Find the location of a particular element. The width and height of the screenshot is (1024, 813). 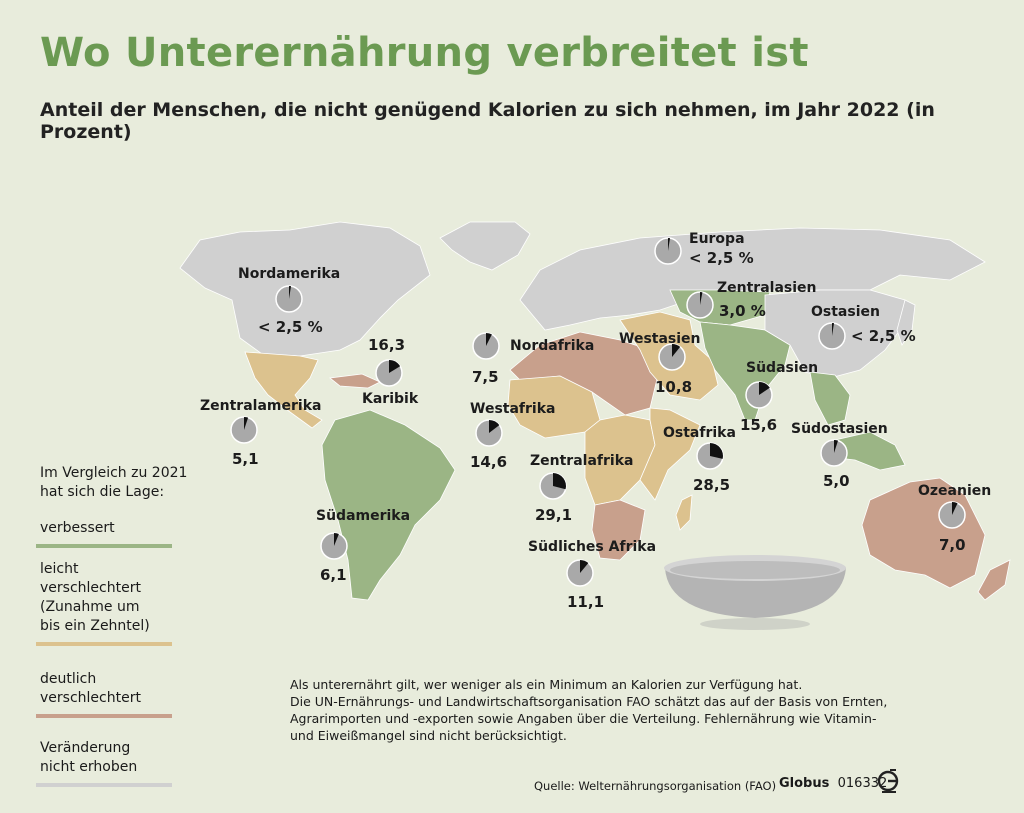

region-shape-nordamerika is located at coordinates (305, 289).